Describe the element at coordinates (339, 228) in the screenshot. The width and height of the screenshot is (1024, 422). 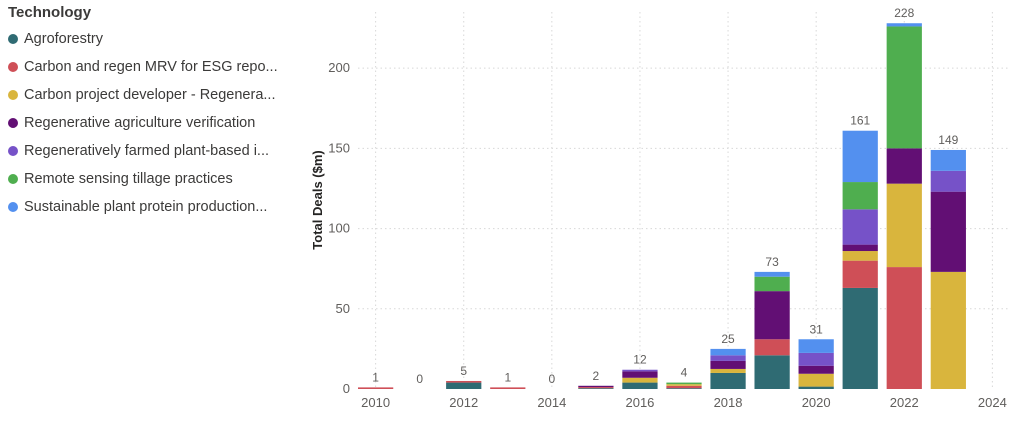
I see `y-tick-label: 100` at that location.